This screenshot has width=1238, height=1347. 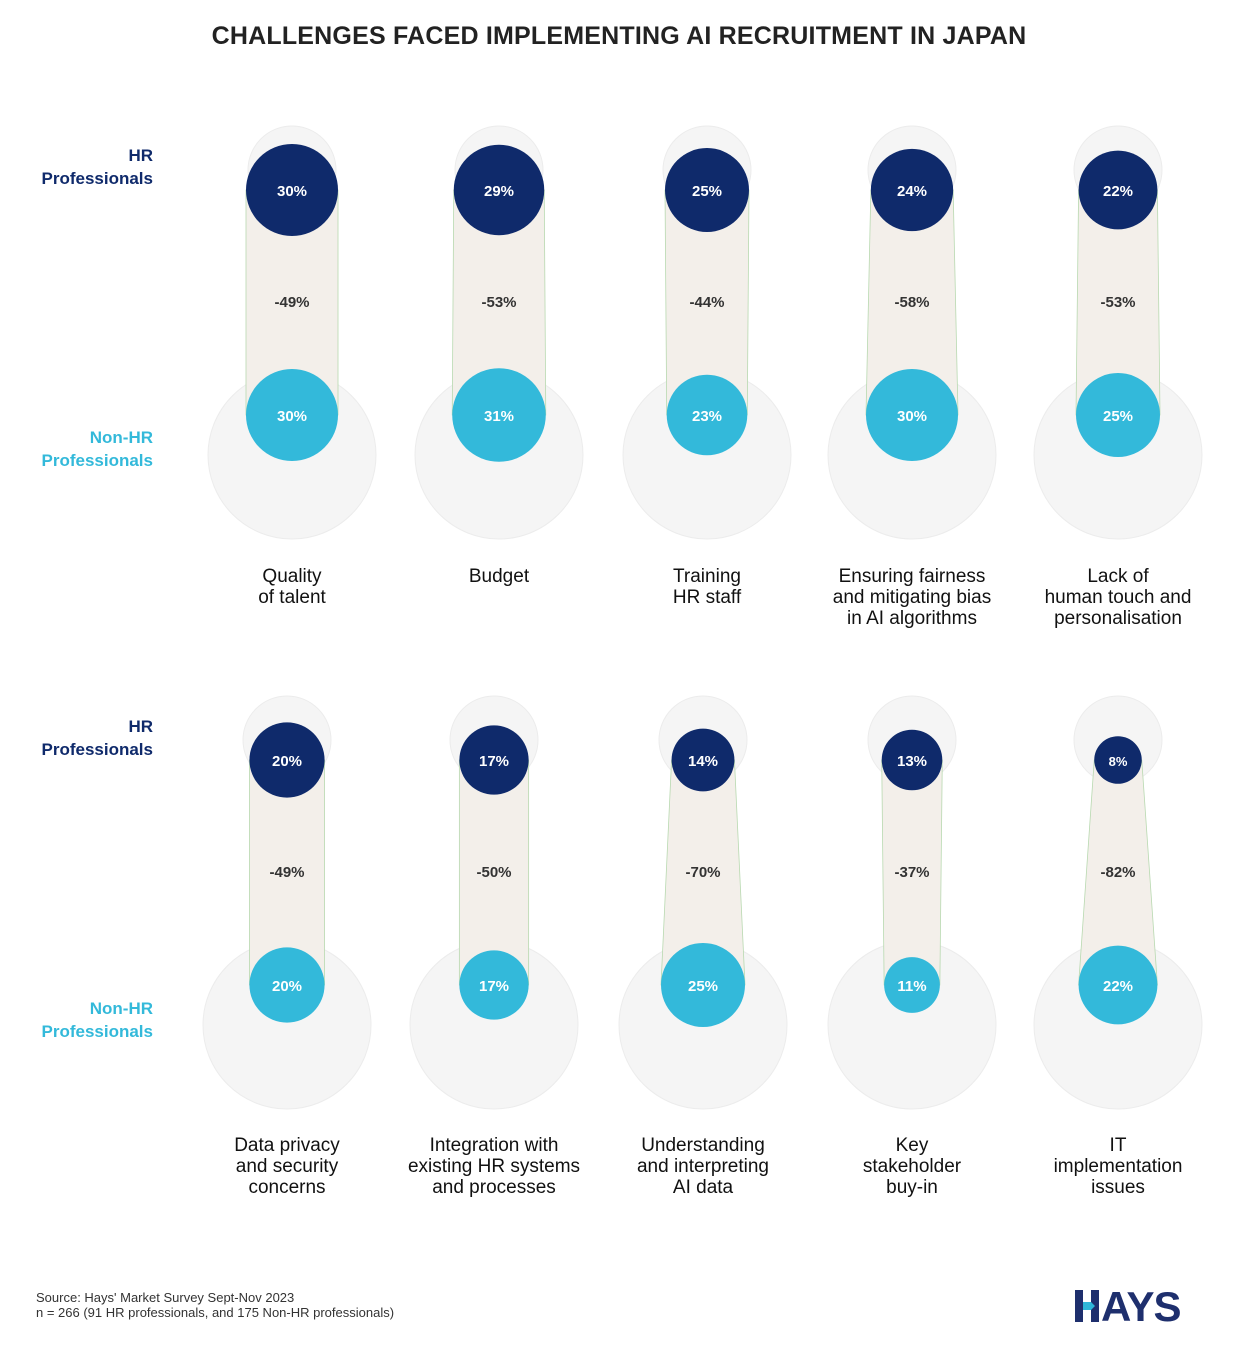 I want to click on logo-bar-left, so click(x=1079, y=1306).